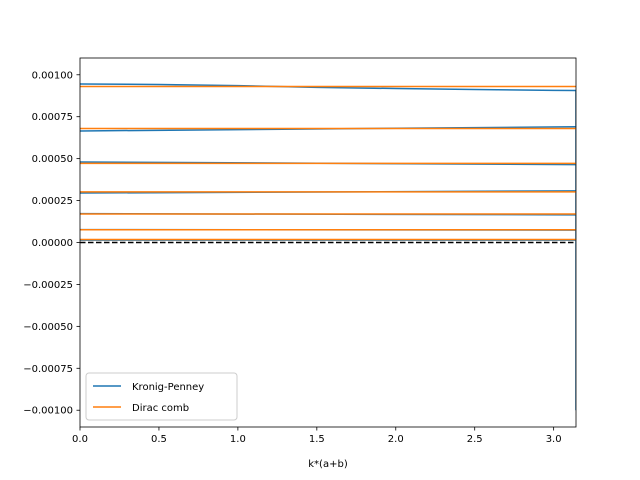 Image resolution: width=640 pixels, height=480 pixels. Describe the element at coordinates (80, 439) in the screenshot. I see `x-tick-label: 0.0` at that location.